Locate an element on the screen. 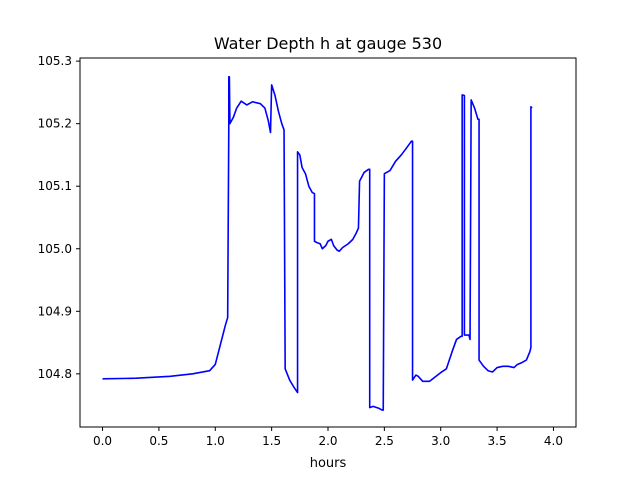 This screenshot has height=480, width=640. y-tick-label: 105.0 is located at coordinates (55, 249).